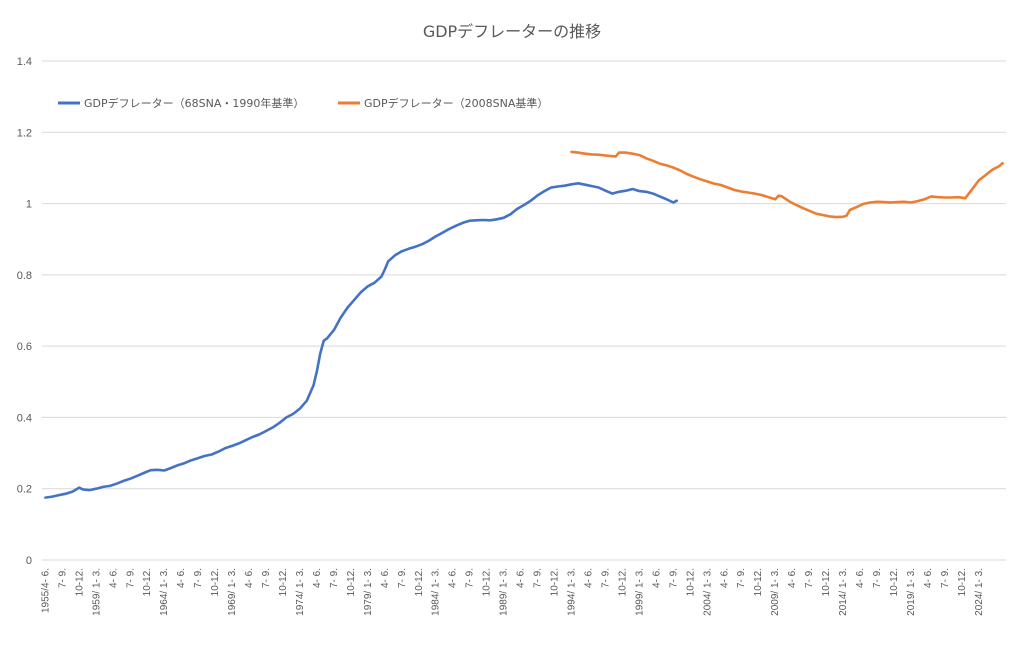  What do you see at coordinates (164, 592) in the screenshot?
I see `x-tick-label: 1964/ 1- 3.` at bounding box center [164, 592].